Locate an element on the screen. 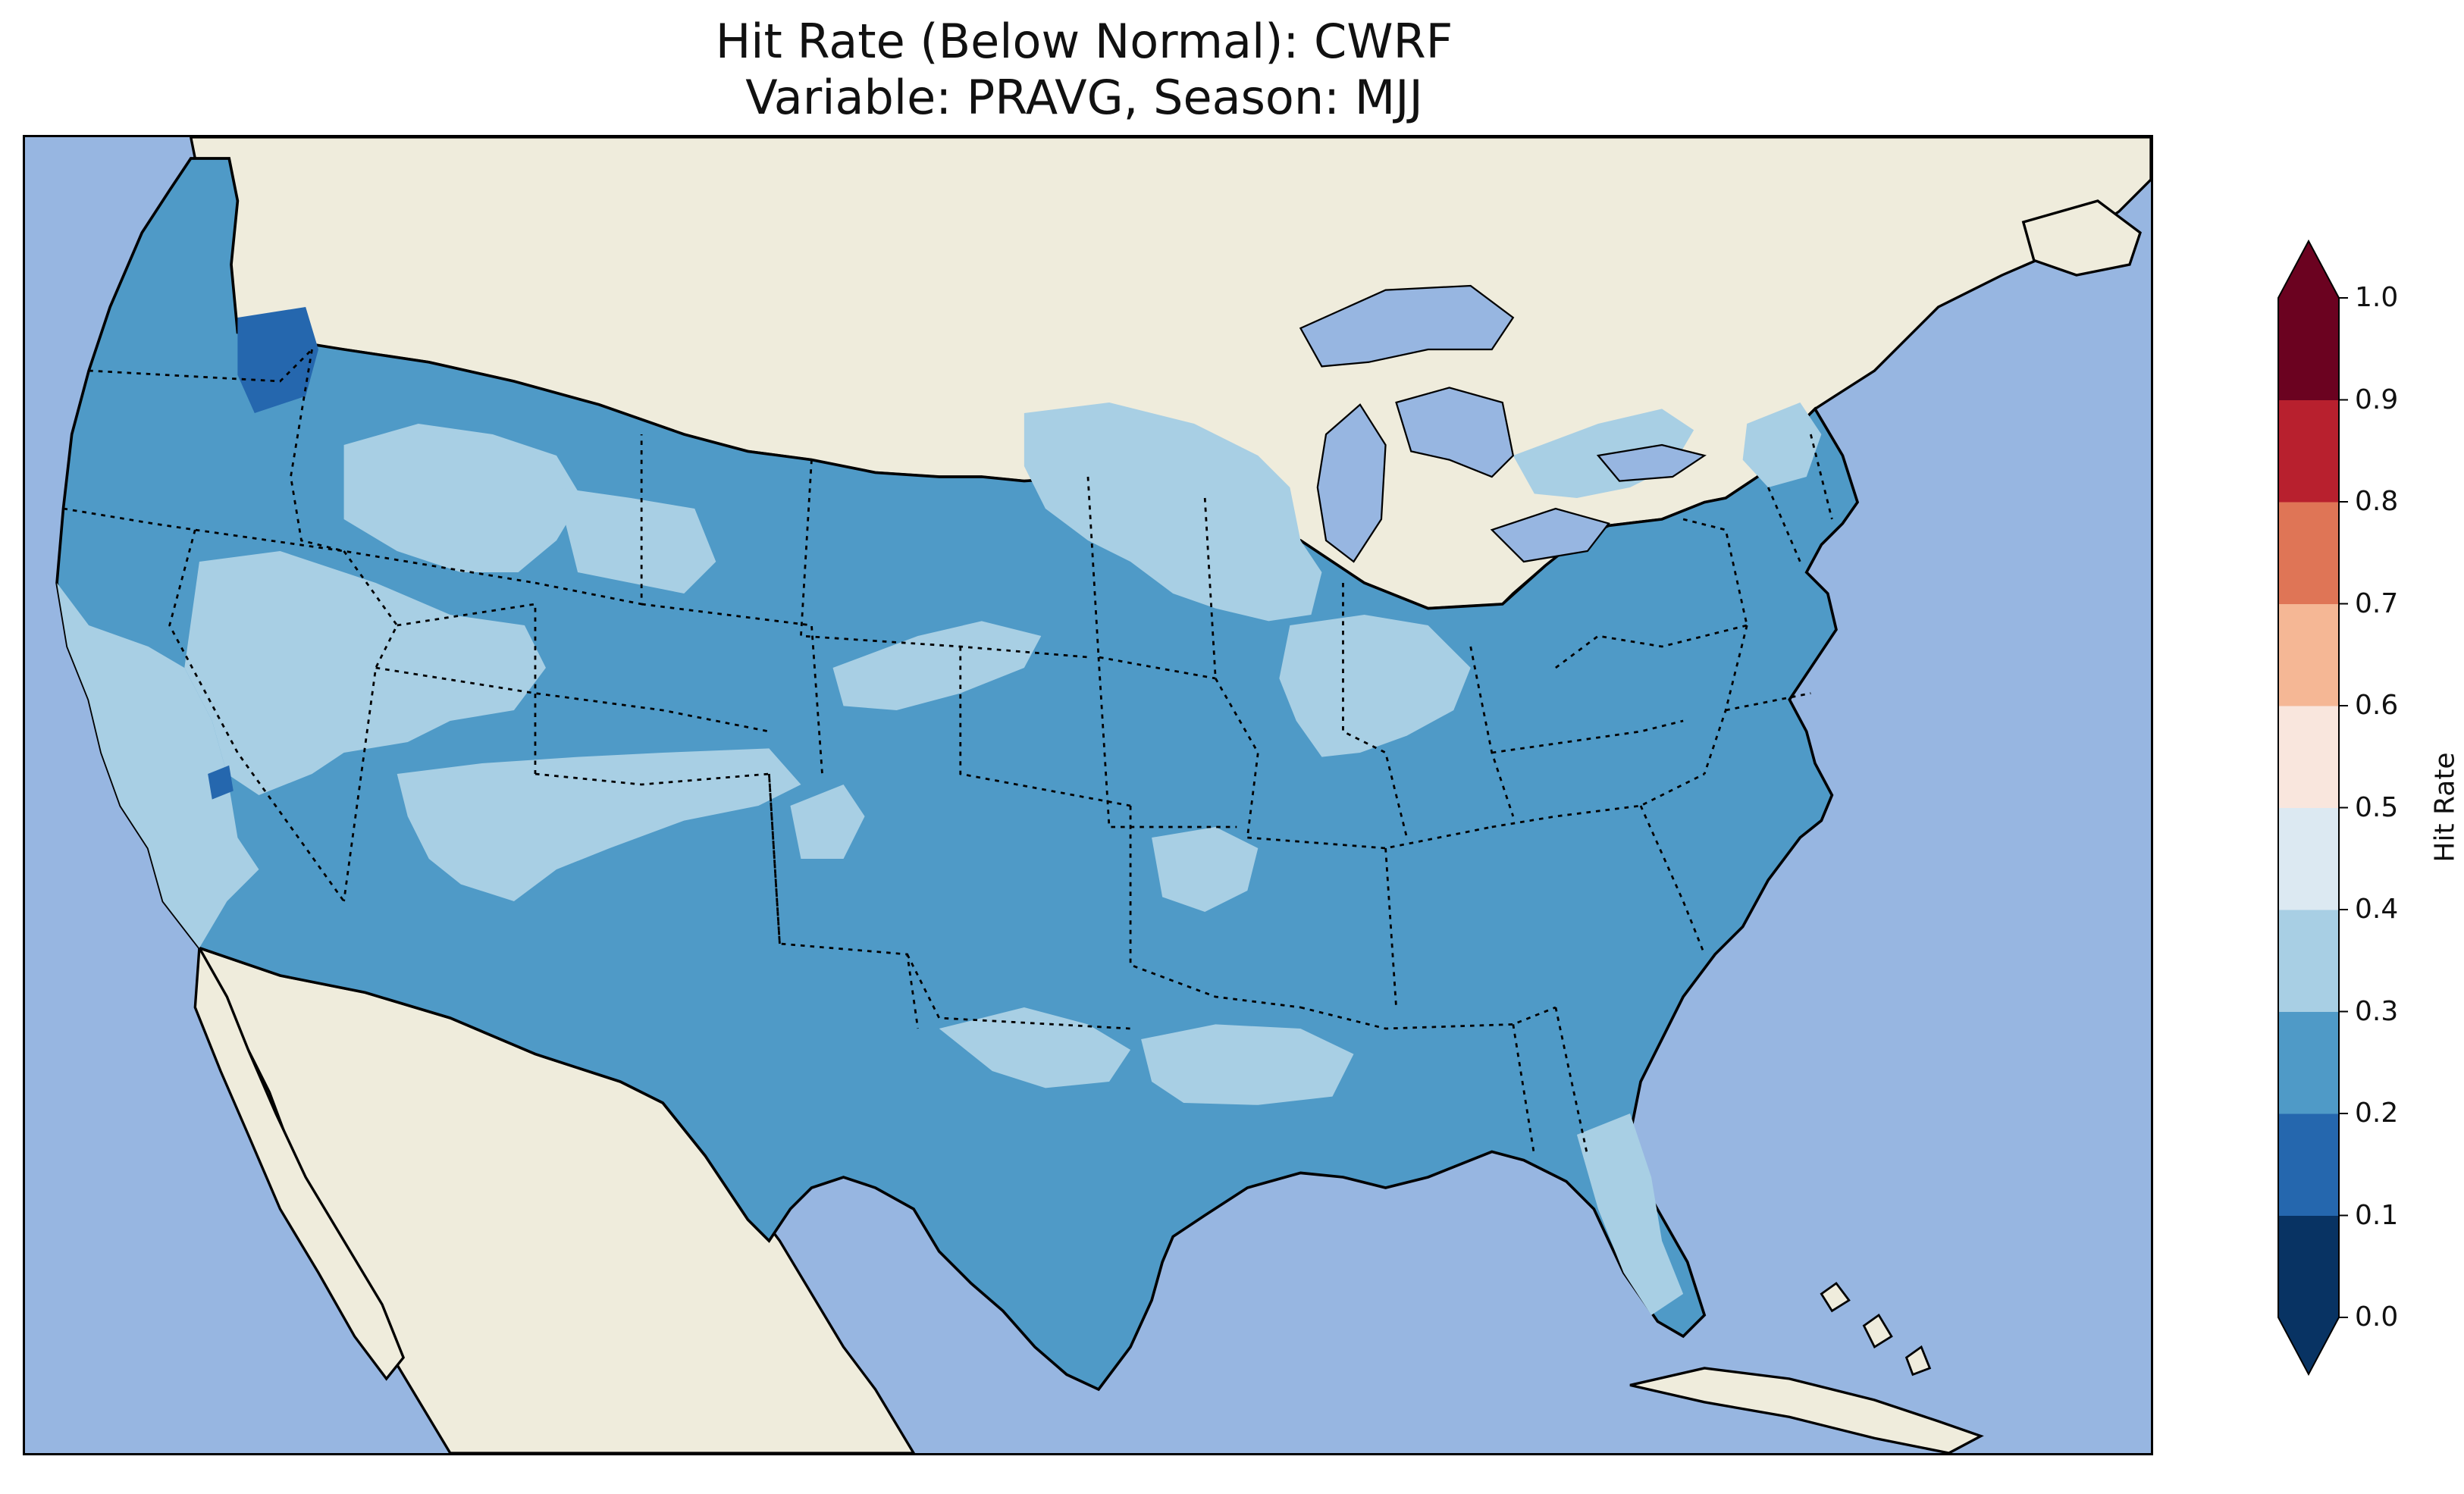 This screenshot has width=2464, height=1494. colorbar is located at coordinates (2313, 808).